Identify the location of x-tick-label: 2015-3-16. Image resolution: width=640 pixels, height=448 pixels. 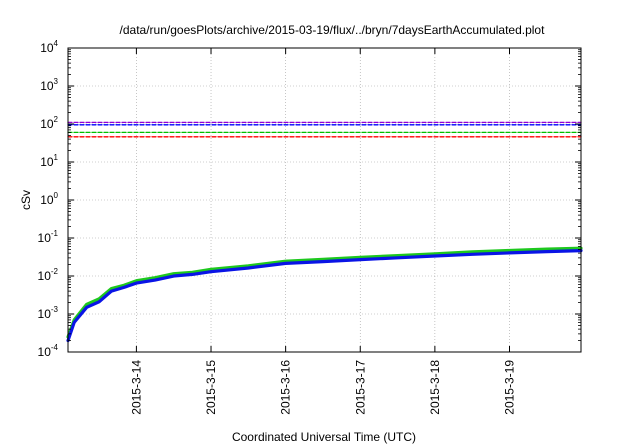
(286, 387).